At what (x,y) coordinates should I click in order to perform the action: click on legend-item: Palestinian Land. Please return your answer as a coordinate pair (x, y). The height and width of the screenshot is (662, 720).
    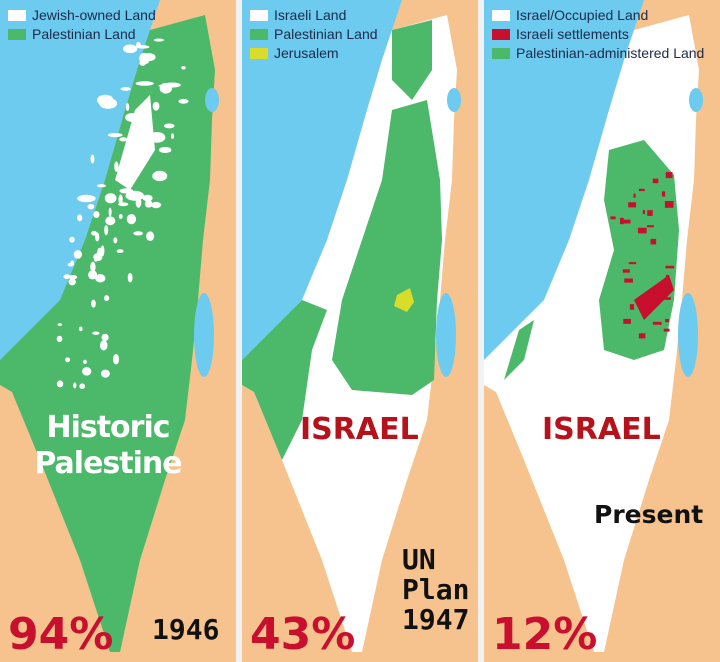
    Looking at the image, I should click on (314, 34).